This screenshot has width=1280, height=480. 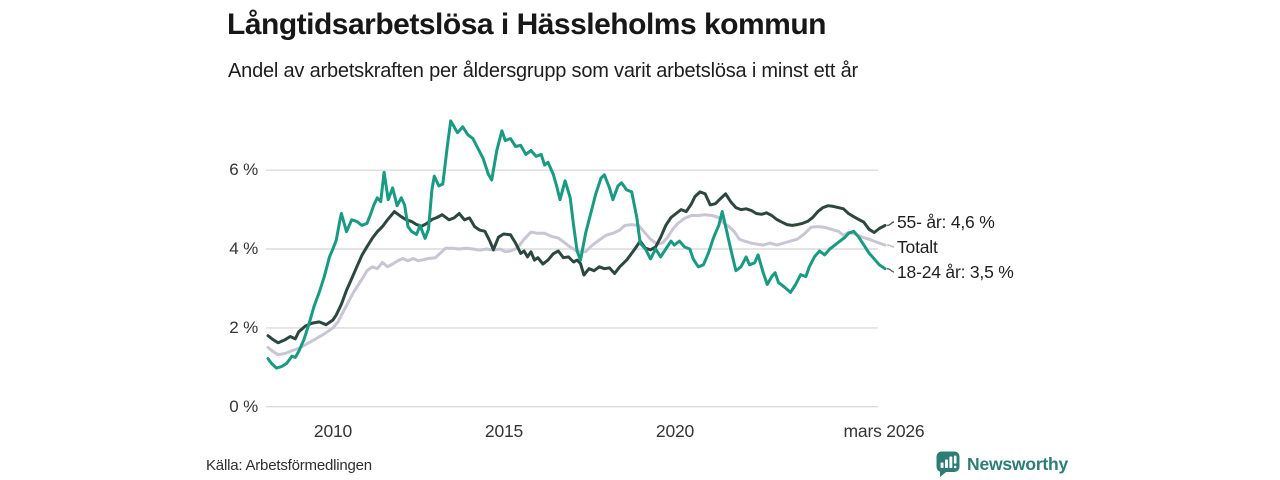 I want to click on series-line-totalt, so click(x=576, y=285).